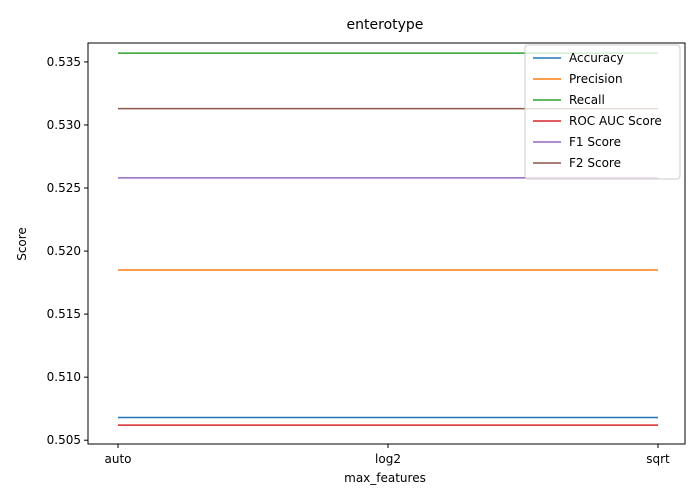 This screenshot has width=700, height=500. What do you see at coordinates (596, 79) in the screenshot?
I see `legend-entry: Precision` at bounding box center [596, 79].